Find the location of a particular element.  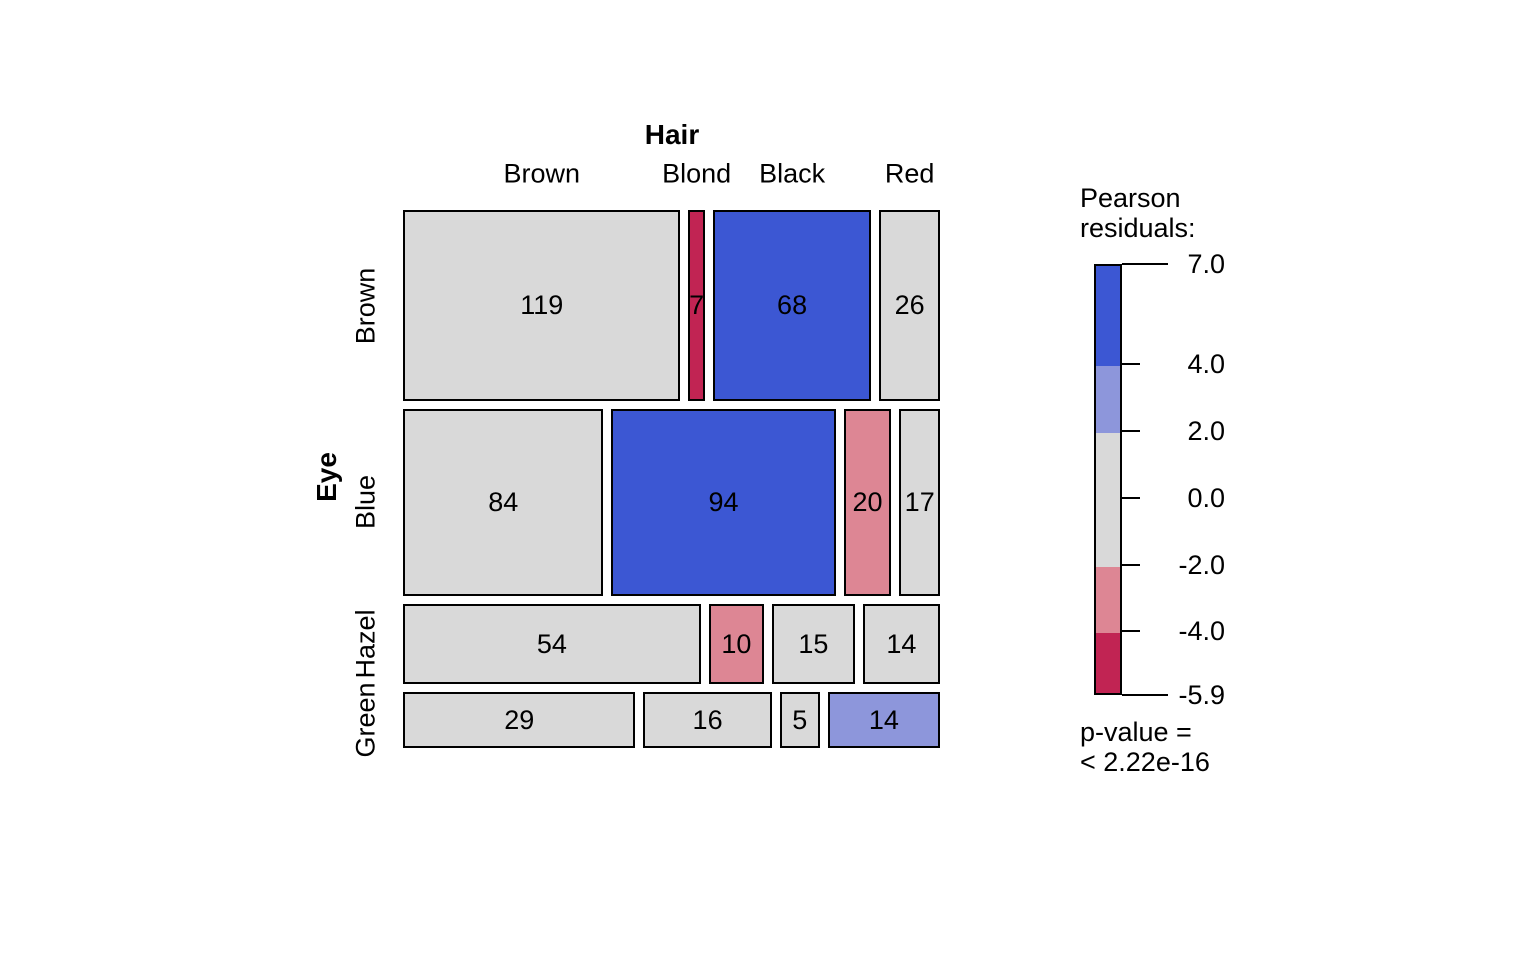

row-label: Green is located at coordinates (365, 720).